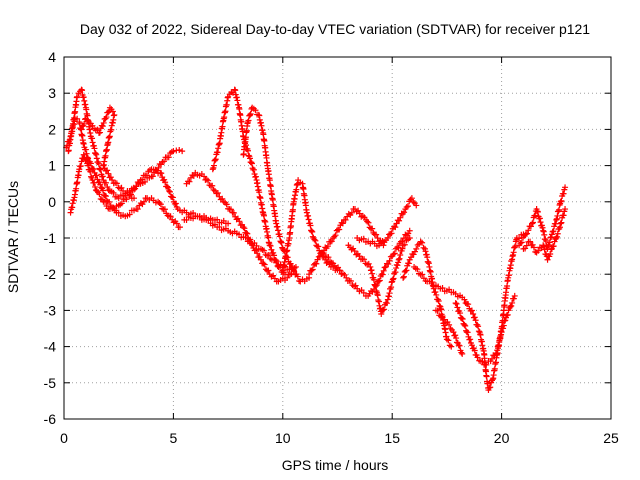 This screenshot has width=640, height=480. I want to click on series-sat-c, so click(149, 189).